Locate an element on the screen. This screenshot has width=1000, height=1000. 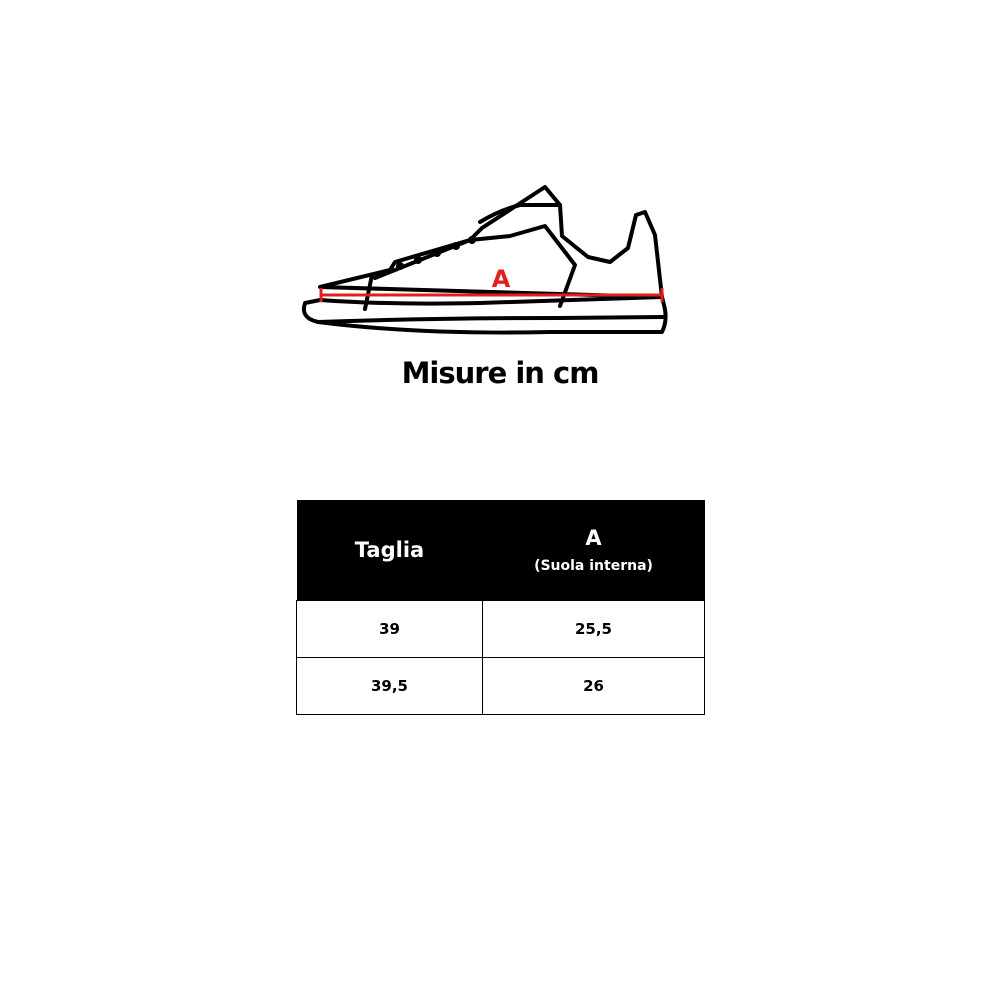
shoe-diagram: A is located at coordinates (484, 260).